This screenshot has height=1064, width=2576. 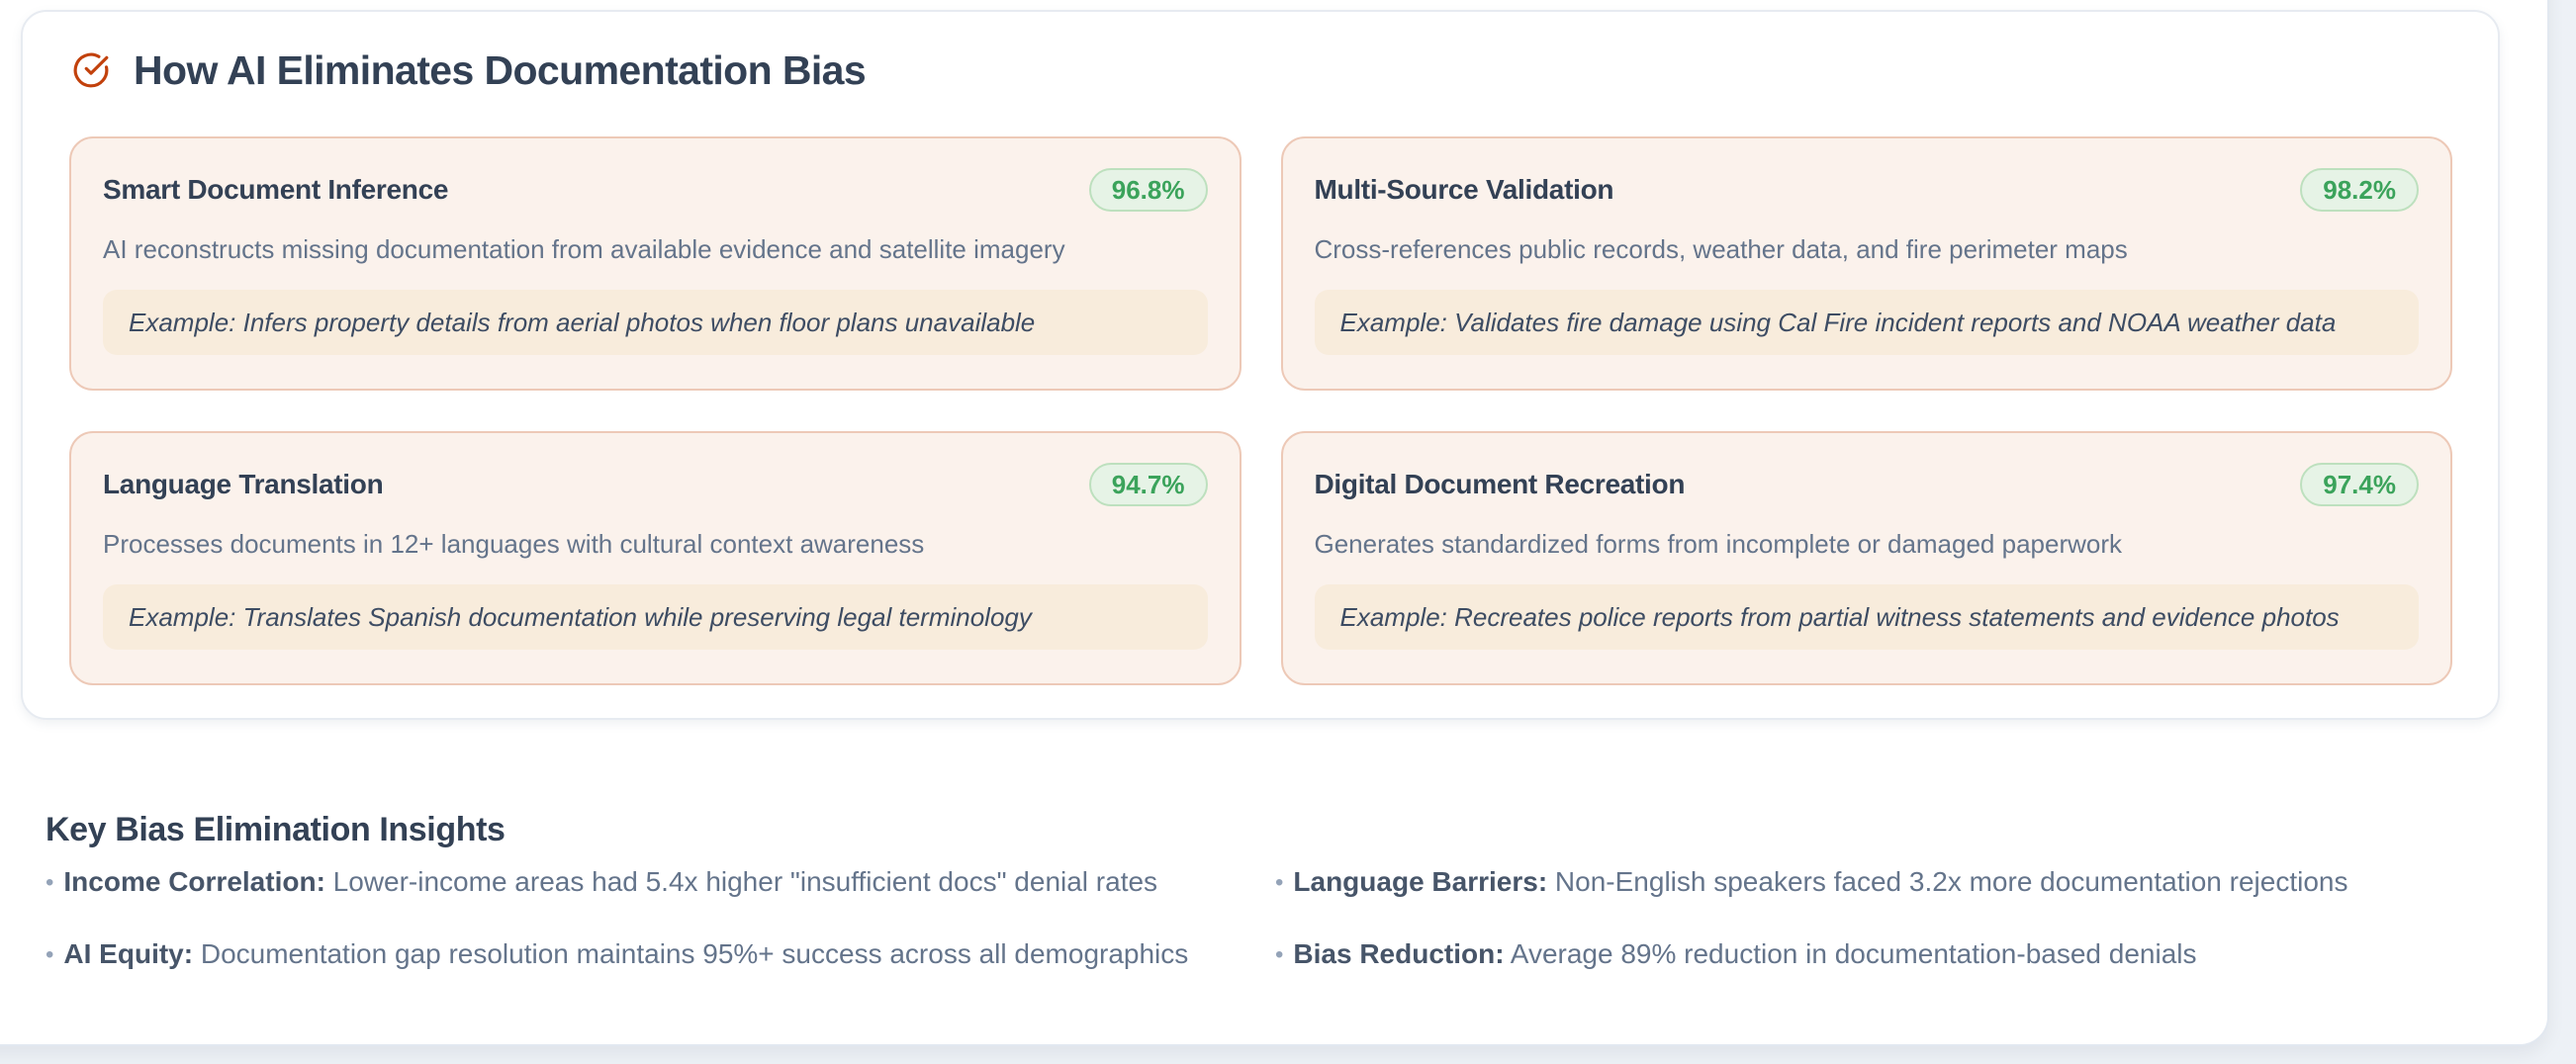 I want to click on feature-title: Multi-Source Validation, so click(x=1464, y=189).